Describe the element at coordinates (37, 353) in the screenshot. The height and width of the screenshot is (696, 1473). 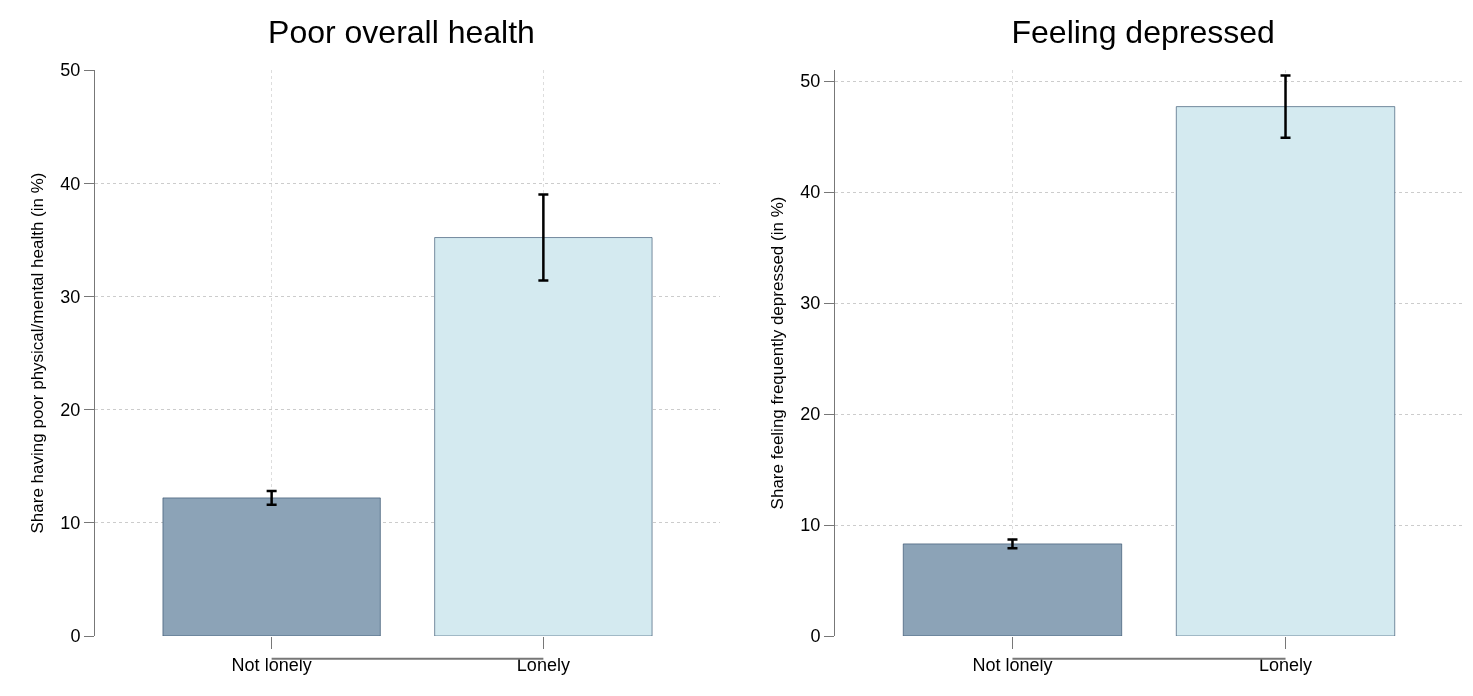
I see `y-axis-title: Share having poor physical/mental health (in %)` at that location.